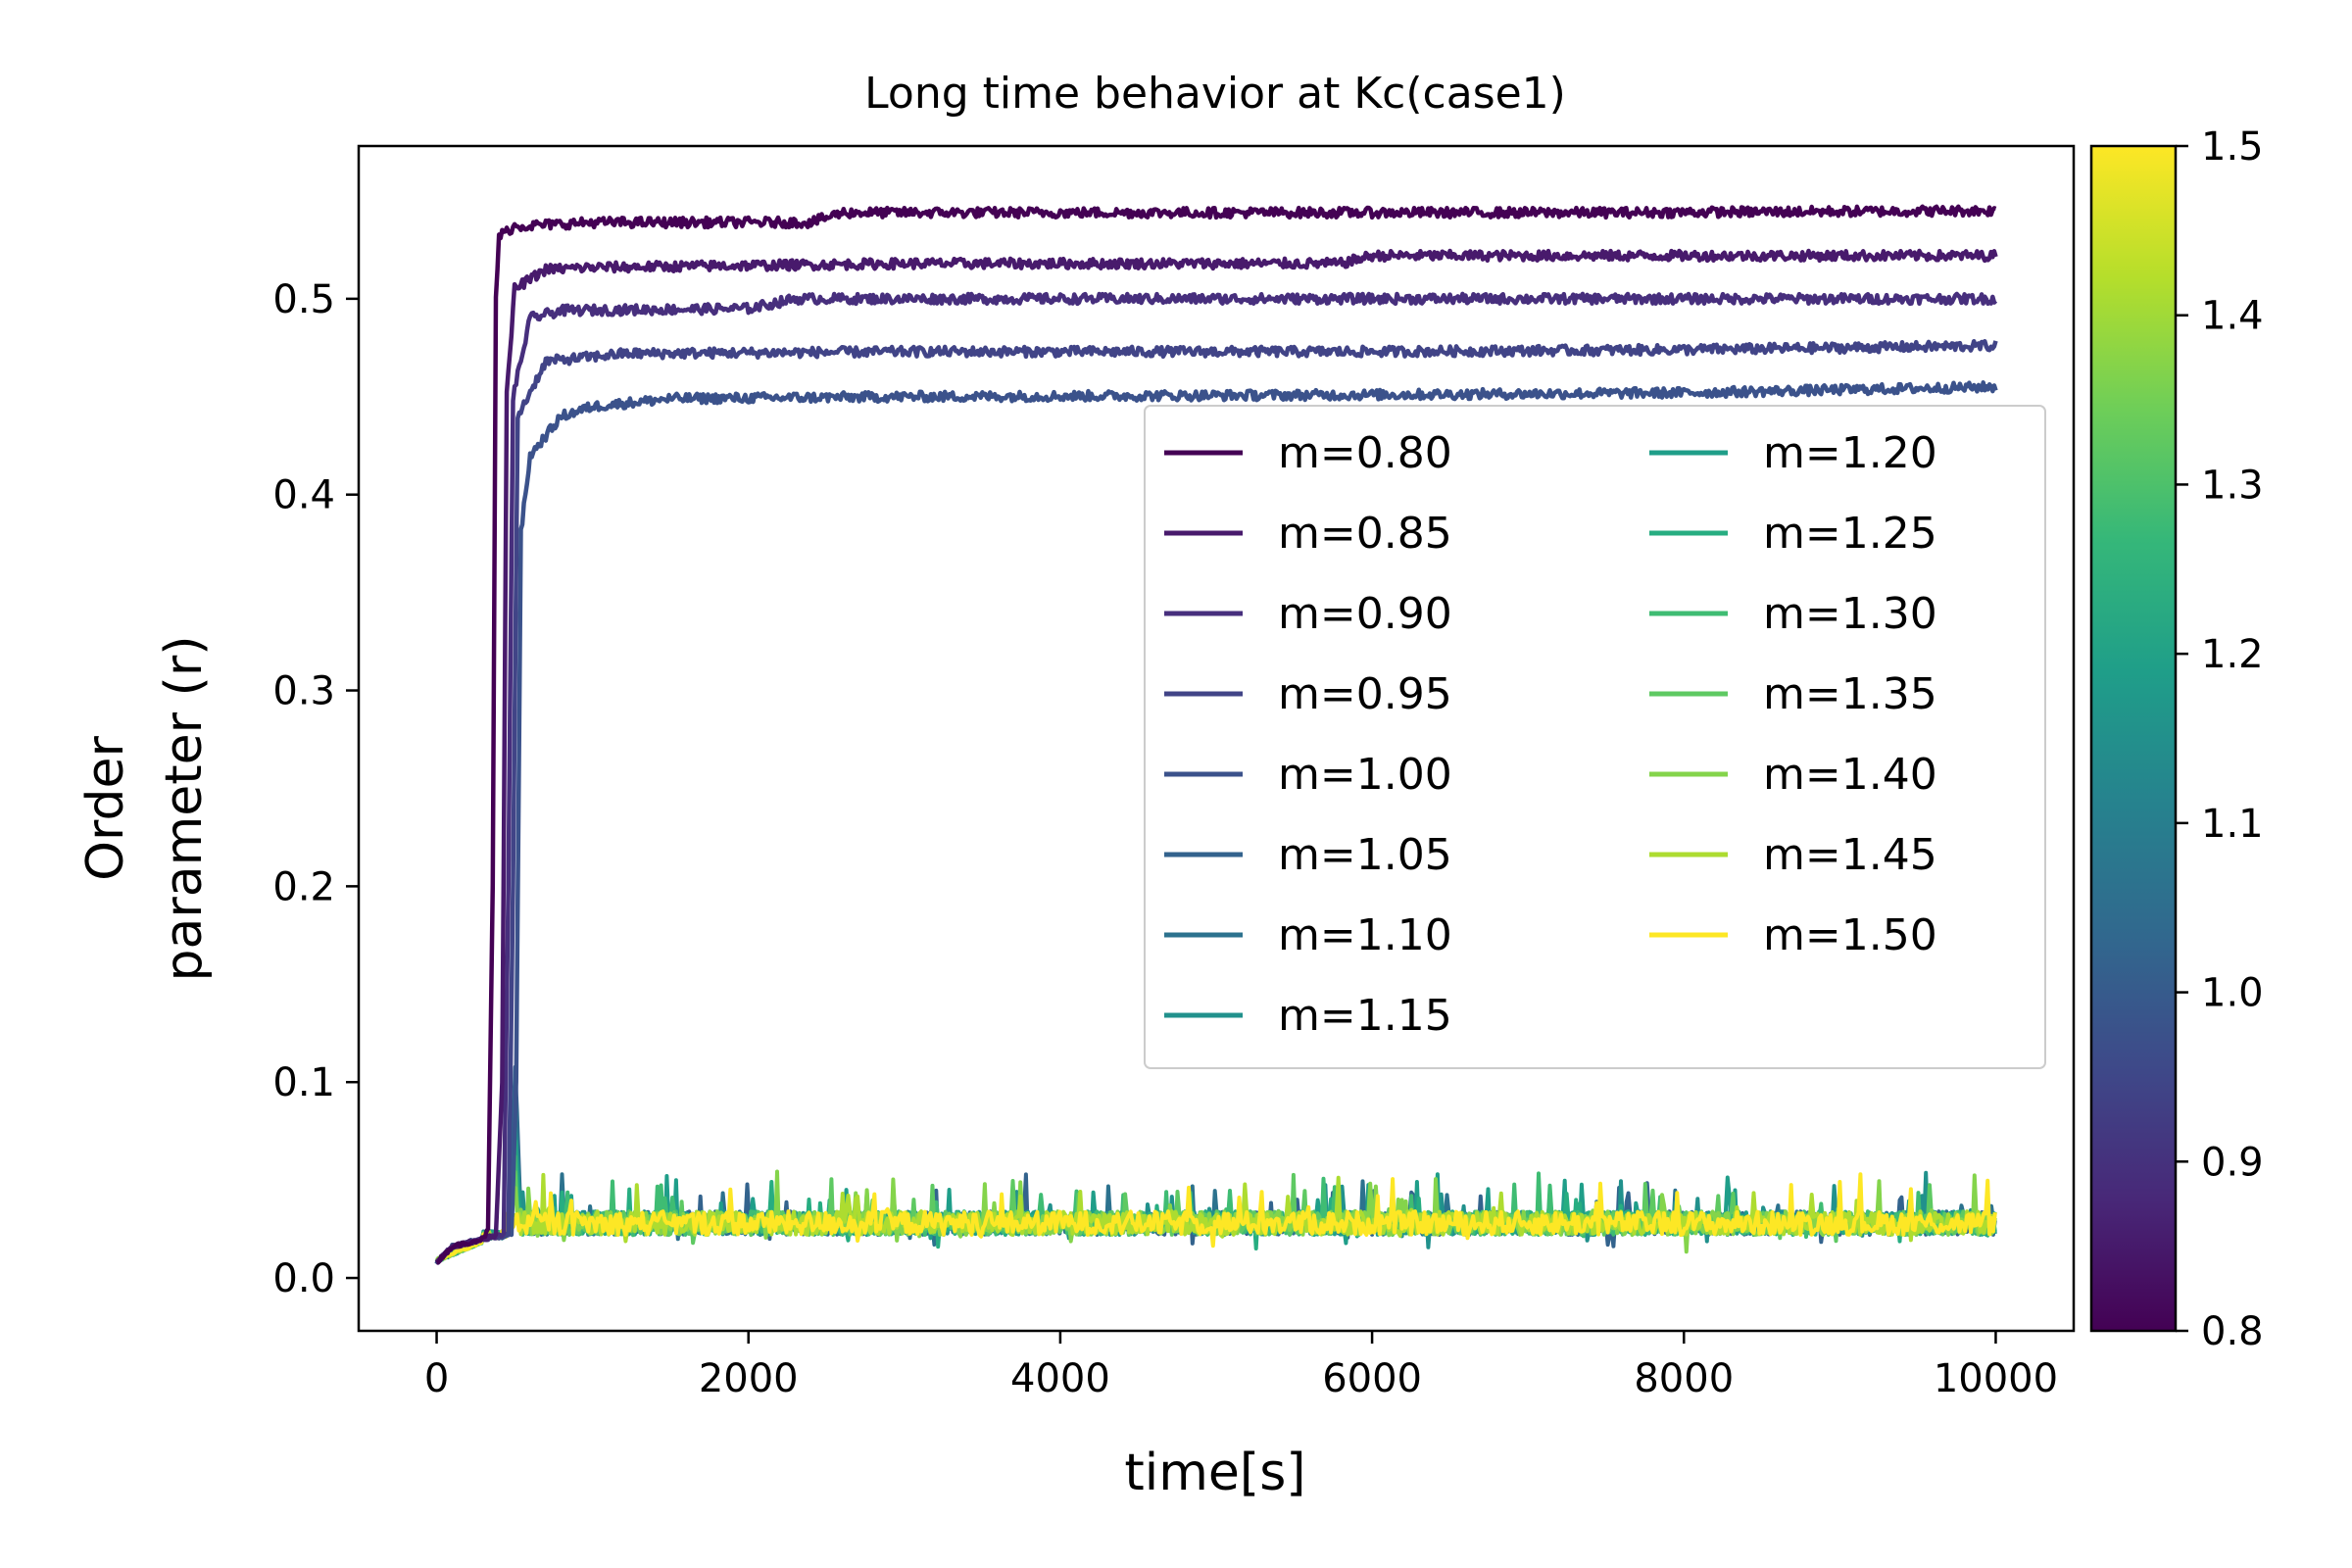 The image size is (2352, 1568). Describe the element at coordinates (303, 1082) in the screenshot. I see `y-tick-label: 0.1` at that location.